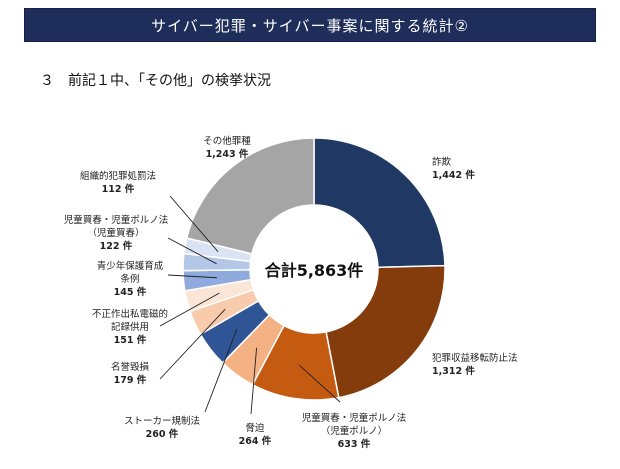 The image size is (620, 469). I want to click on slice-label-2: 犯罪収益移転防止法 1,312 件, so click(475, 364).